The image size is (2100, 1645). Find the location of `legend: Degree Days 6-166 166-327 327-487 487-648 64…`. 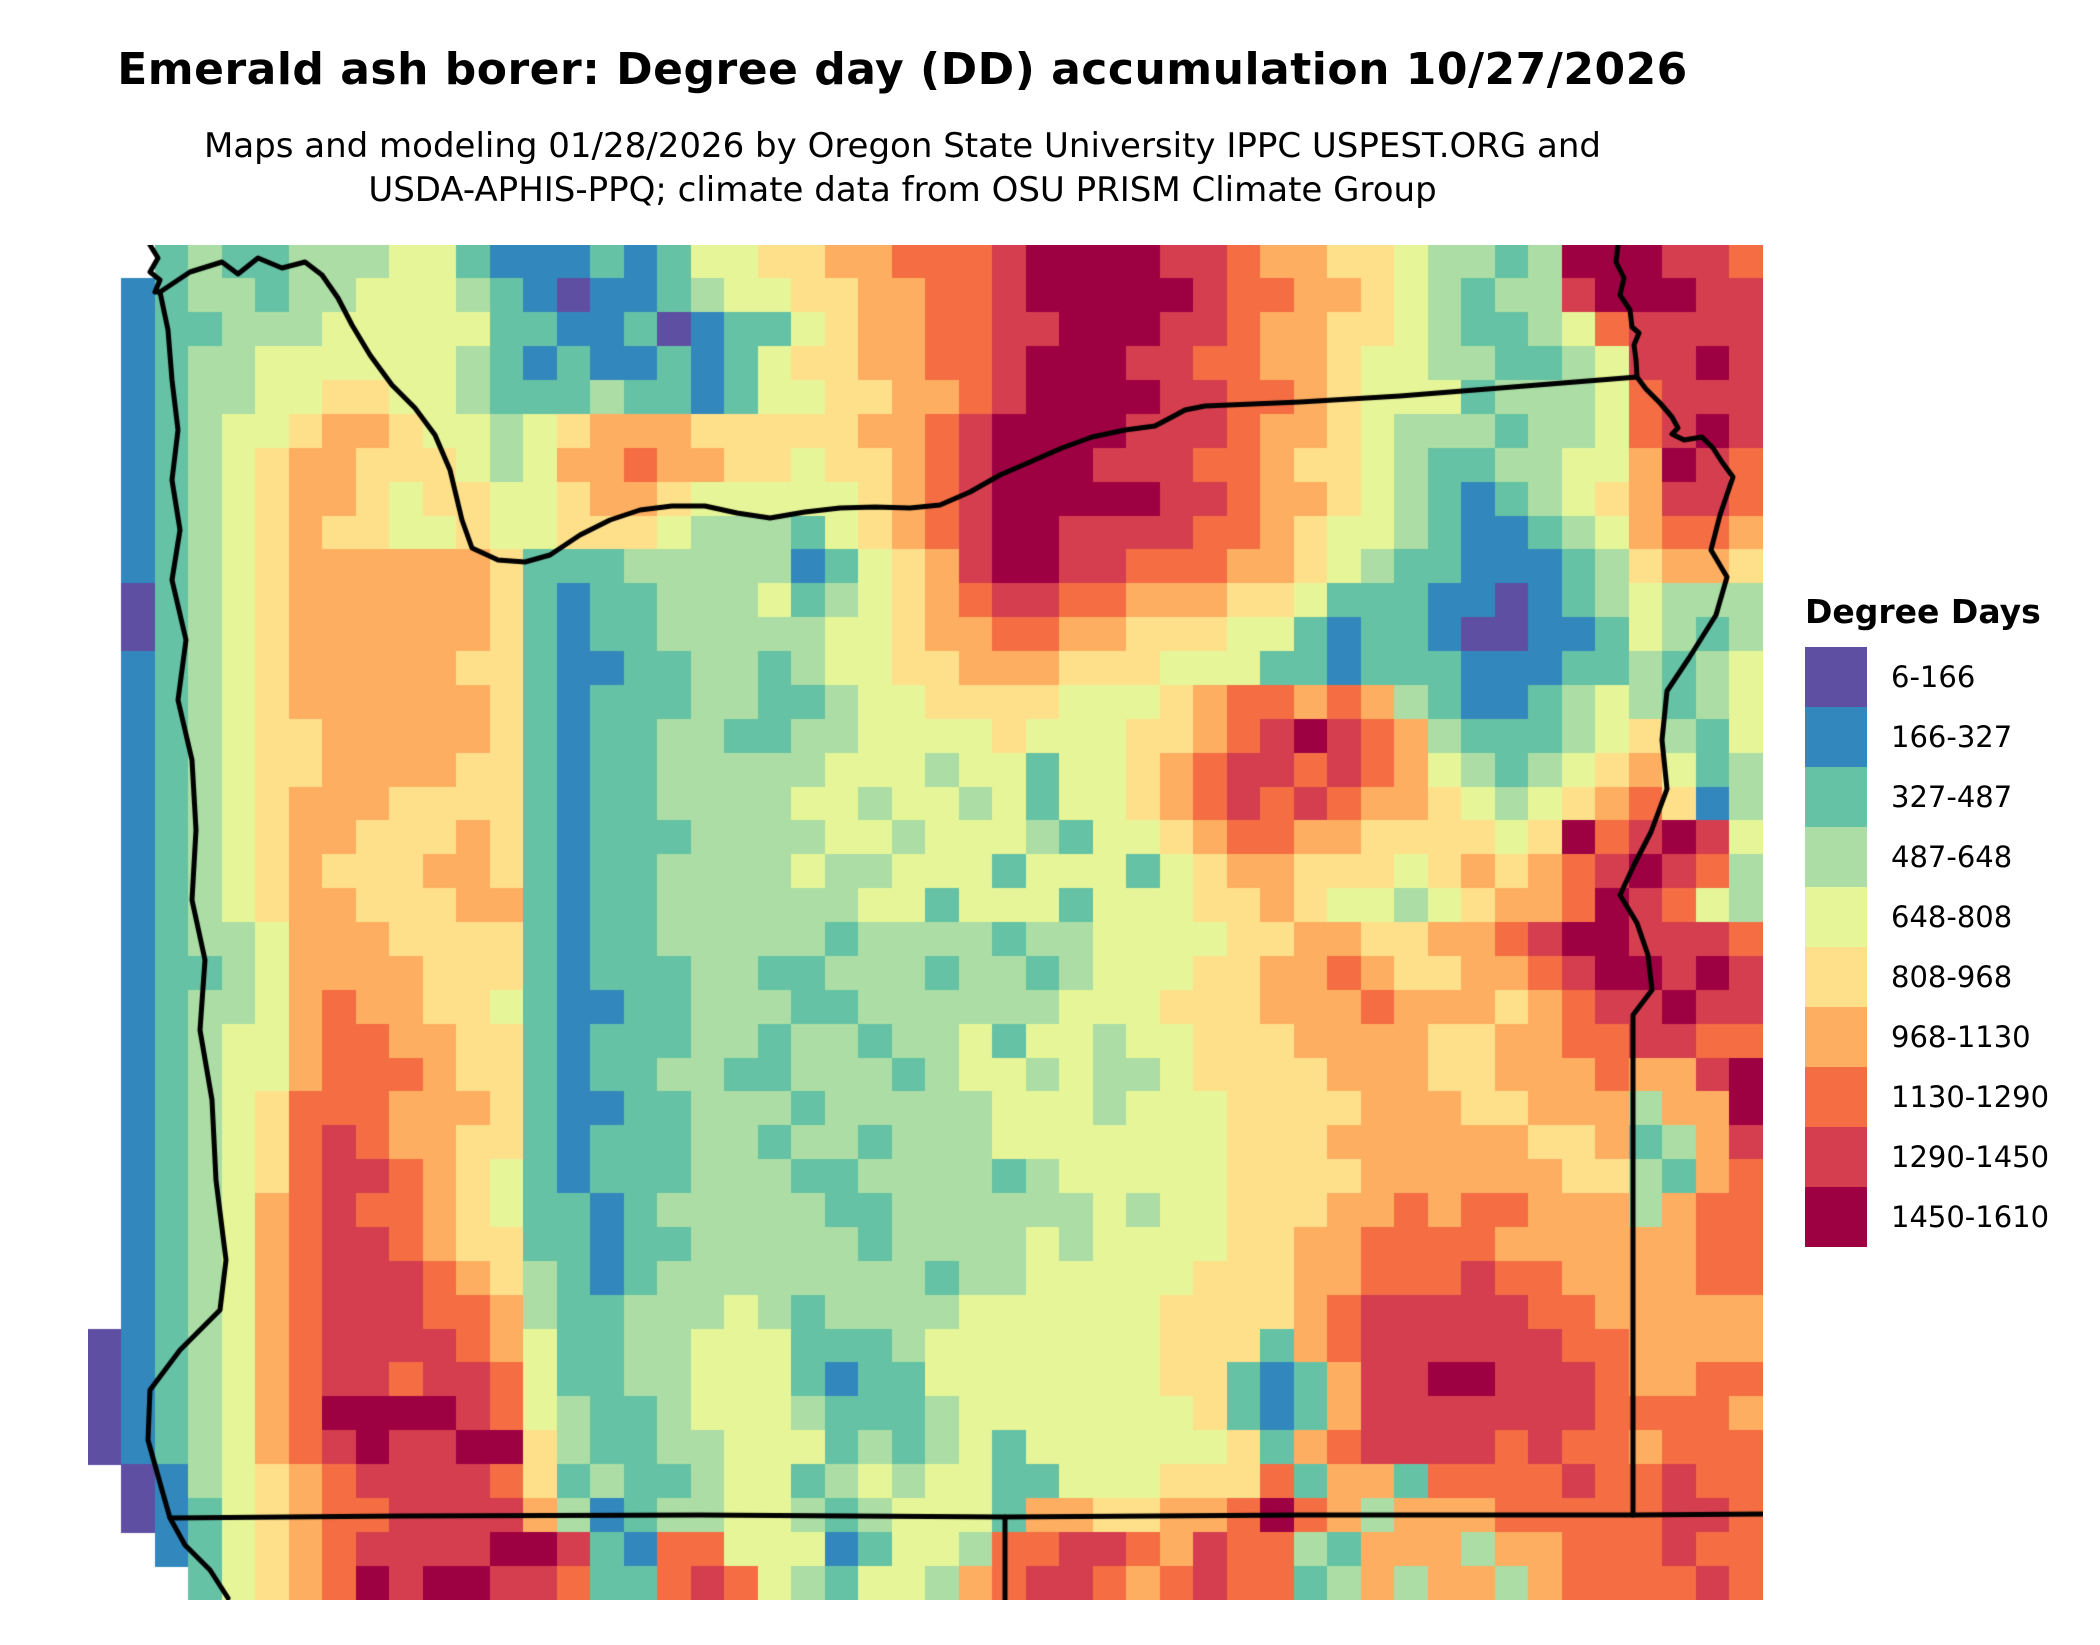

legend: Degree Days 6-166 166-327 327-487 487-648 64… is located at coordinates (1950, 919).